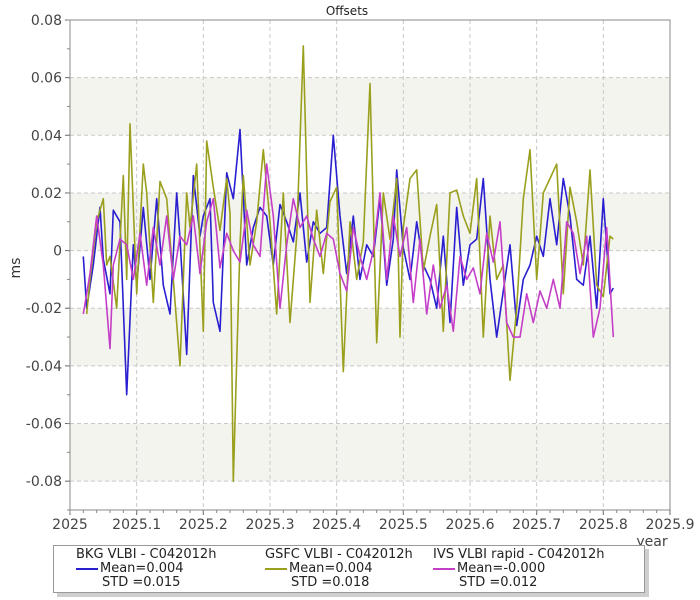  What do you see at coordinates (16, 268) in the screenshot?
I see `y-axis-label: ms` at bounding box center [16, 268].